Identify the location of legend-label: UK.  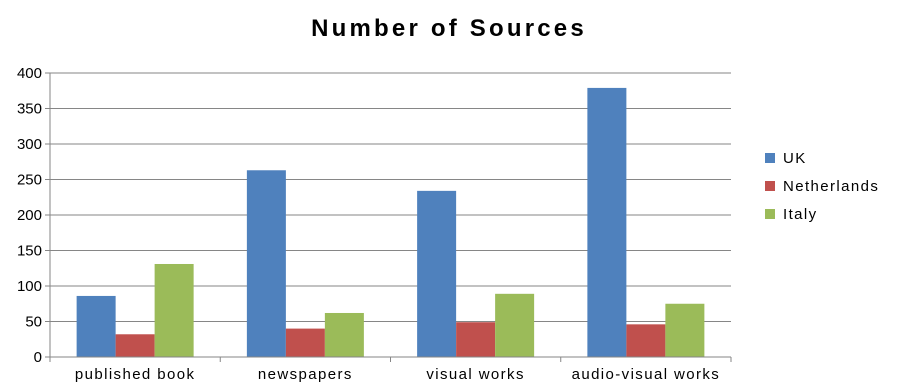
(795, 158).